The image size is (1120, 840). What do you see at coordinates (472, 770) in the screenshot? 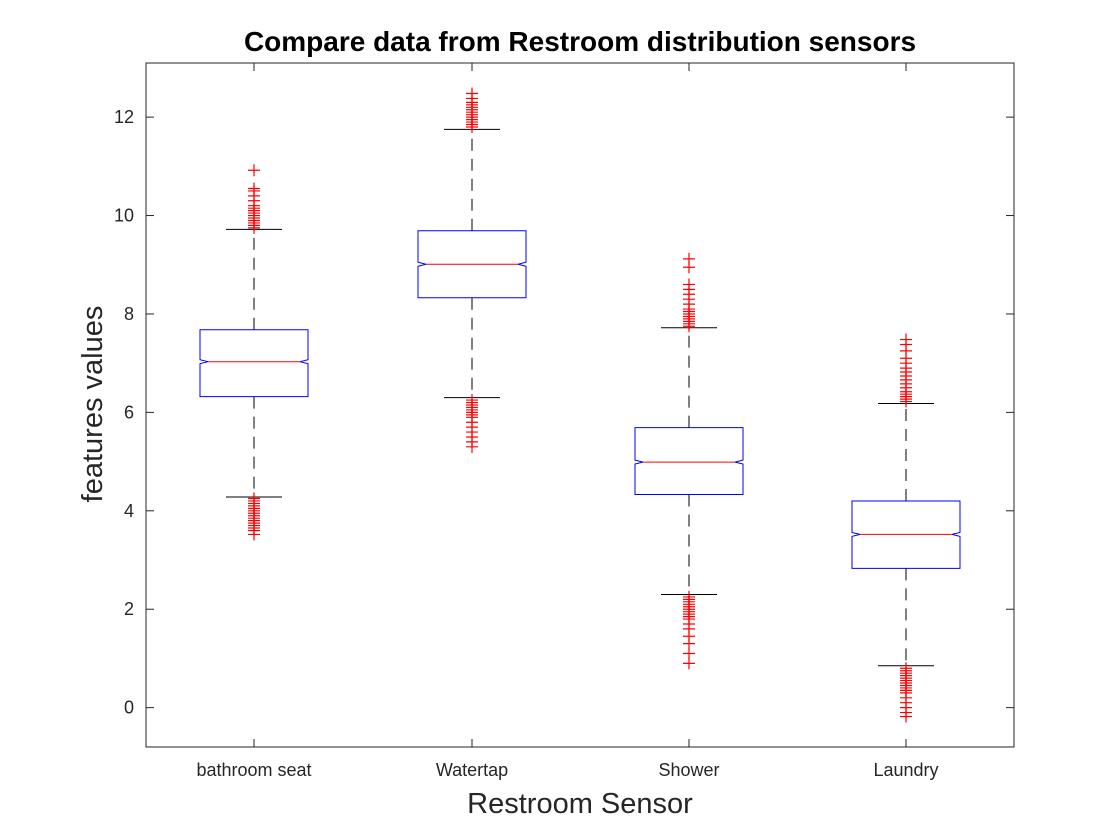
I see `x-tick-label: Watertap` at bounding box center [472, 770].